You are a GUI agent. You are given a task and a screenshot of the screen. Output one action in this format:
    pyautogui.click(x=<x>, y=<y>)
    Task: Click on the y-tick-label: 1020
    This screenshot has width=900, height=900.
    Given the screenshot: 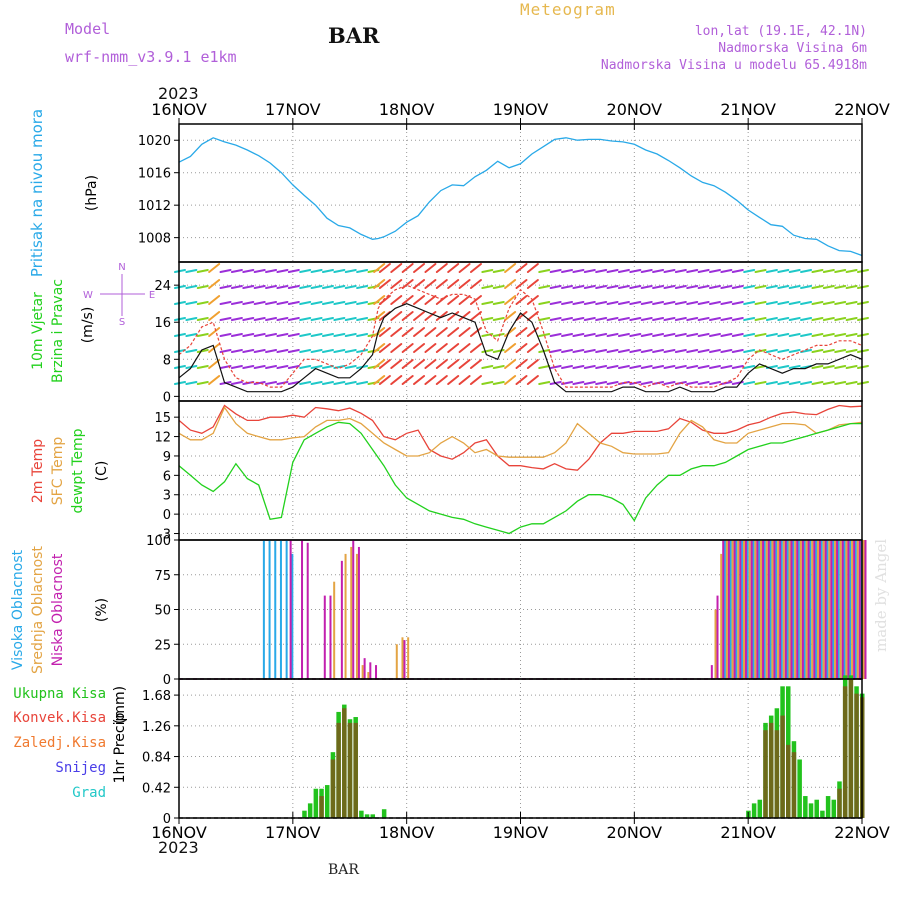 What is the action you would take?
    pyautogui.click(x=154, y=141)
    